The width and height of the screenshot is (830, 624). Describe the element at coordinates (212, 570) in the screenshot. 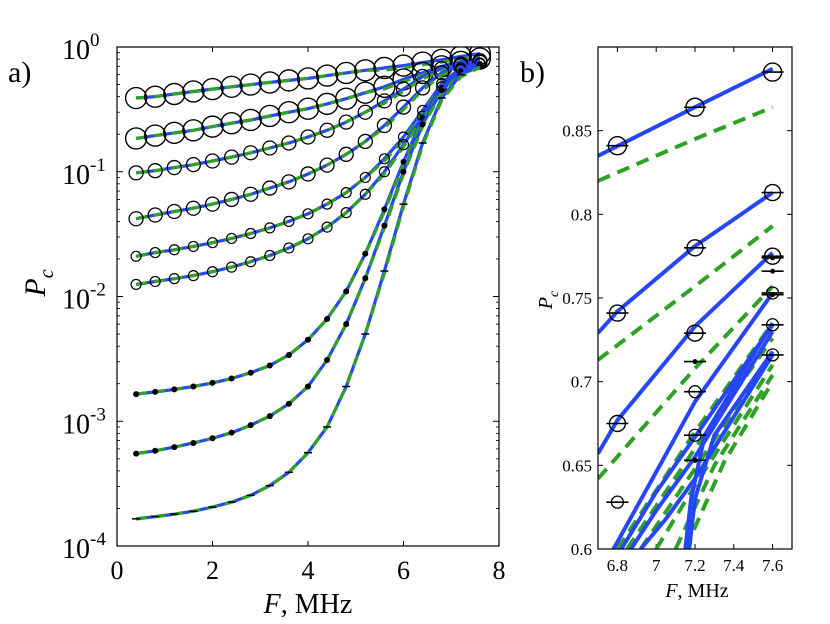

I see `panel-a-xtick-label: 2` at that location.